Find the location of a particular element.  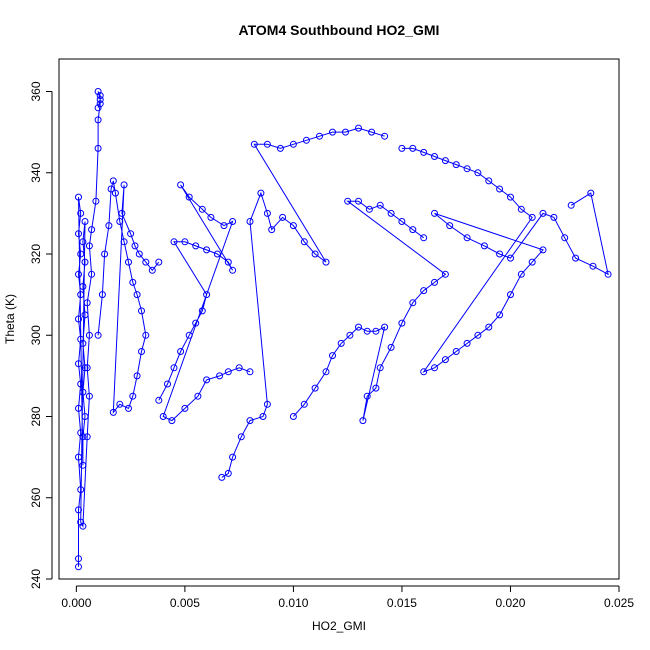

x-tick-label: 0.020 is located at coordinates (510, 603).